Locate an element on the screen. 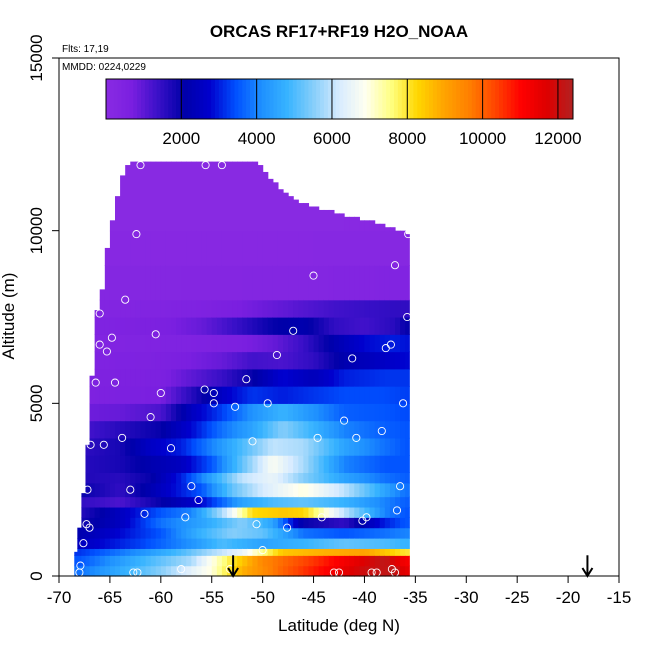 The height and width of the screenshot is (650, 650). x-tick-label: -15 is located at coordinates (619, 597).